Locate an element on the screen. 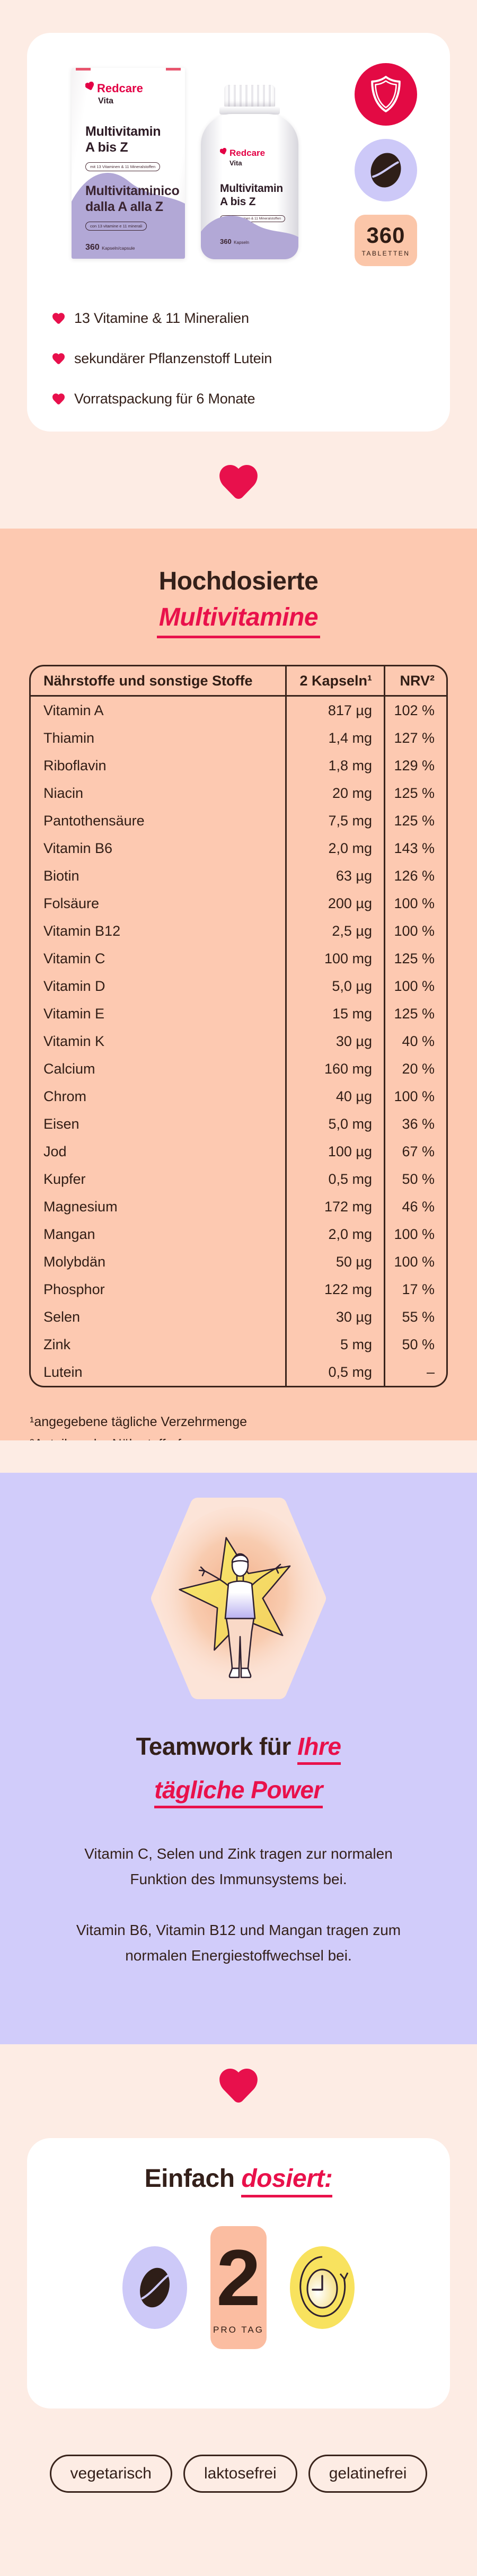 The height and width of the screenshot is (2576, 477). bottle-brand-sub: Vita is located at coordinates (235, 163).